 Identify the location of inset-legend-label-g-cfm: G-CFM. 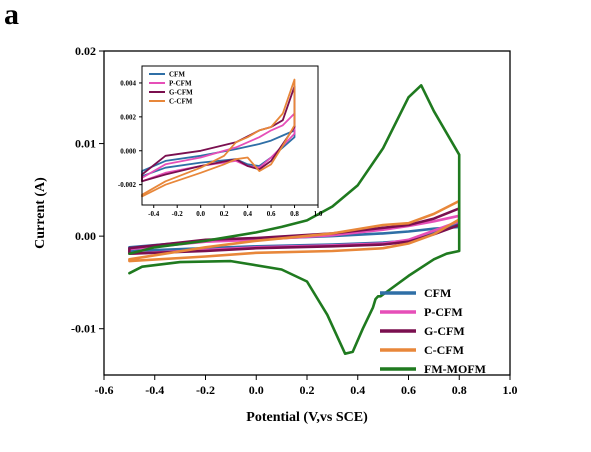
(181, 93).